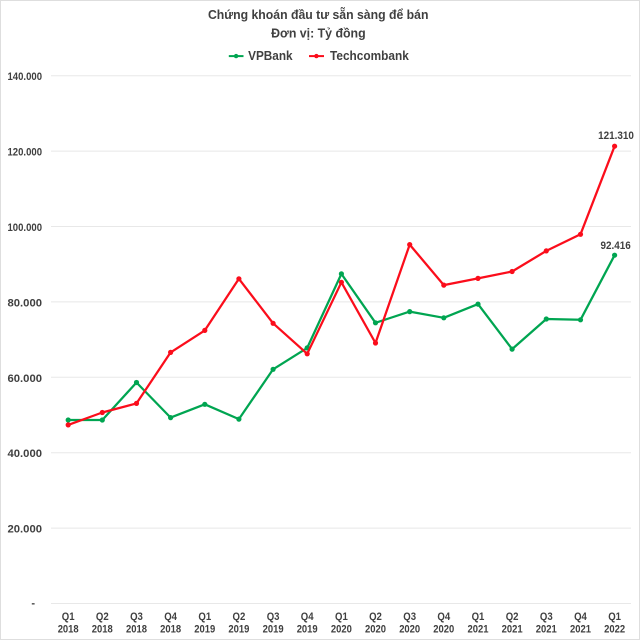 The height and width of the screenshot is (640, 640). Describe the element at coordinates (25, 454) in the screenshot. I see `svg-text: 40.000` at that location.